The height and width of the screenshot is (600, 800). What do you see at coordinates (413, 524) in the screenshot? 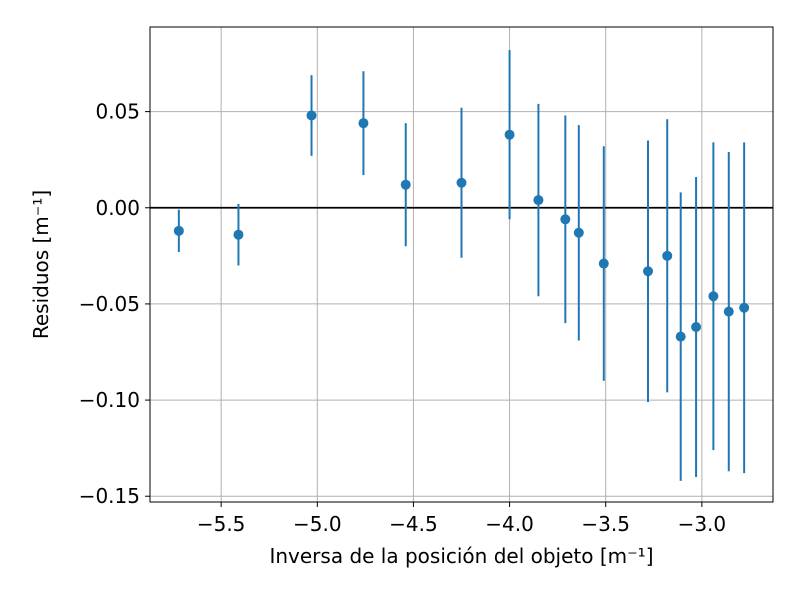
I see `x-tick-label: −4.5` at bounding box center [413, 524].